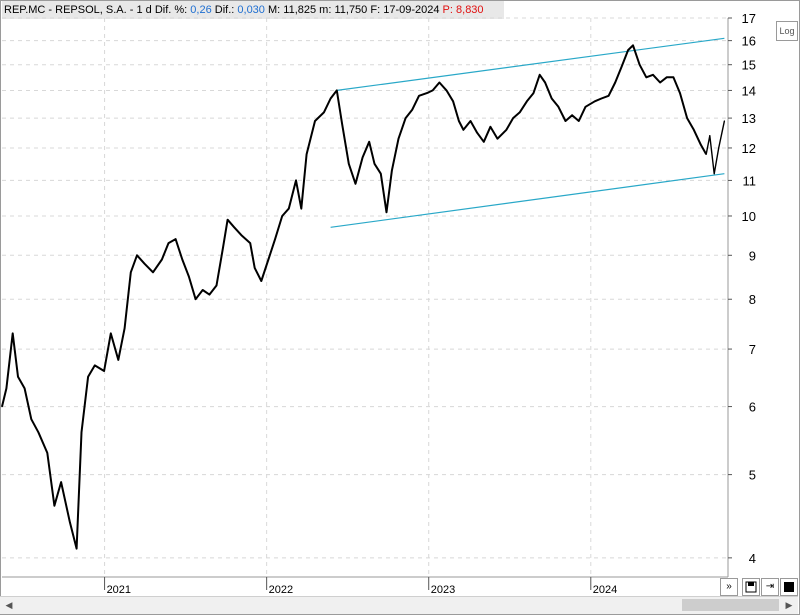 This screenshot has width=800, height=615. Describe the element at coordinates (730, 605) in the screenshot. I see `scroll-thumb` at that location.